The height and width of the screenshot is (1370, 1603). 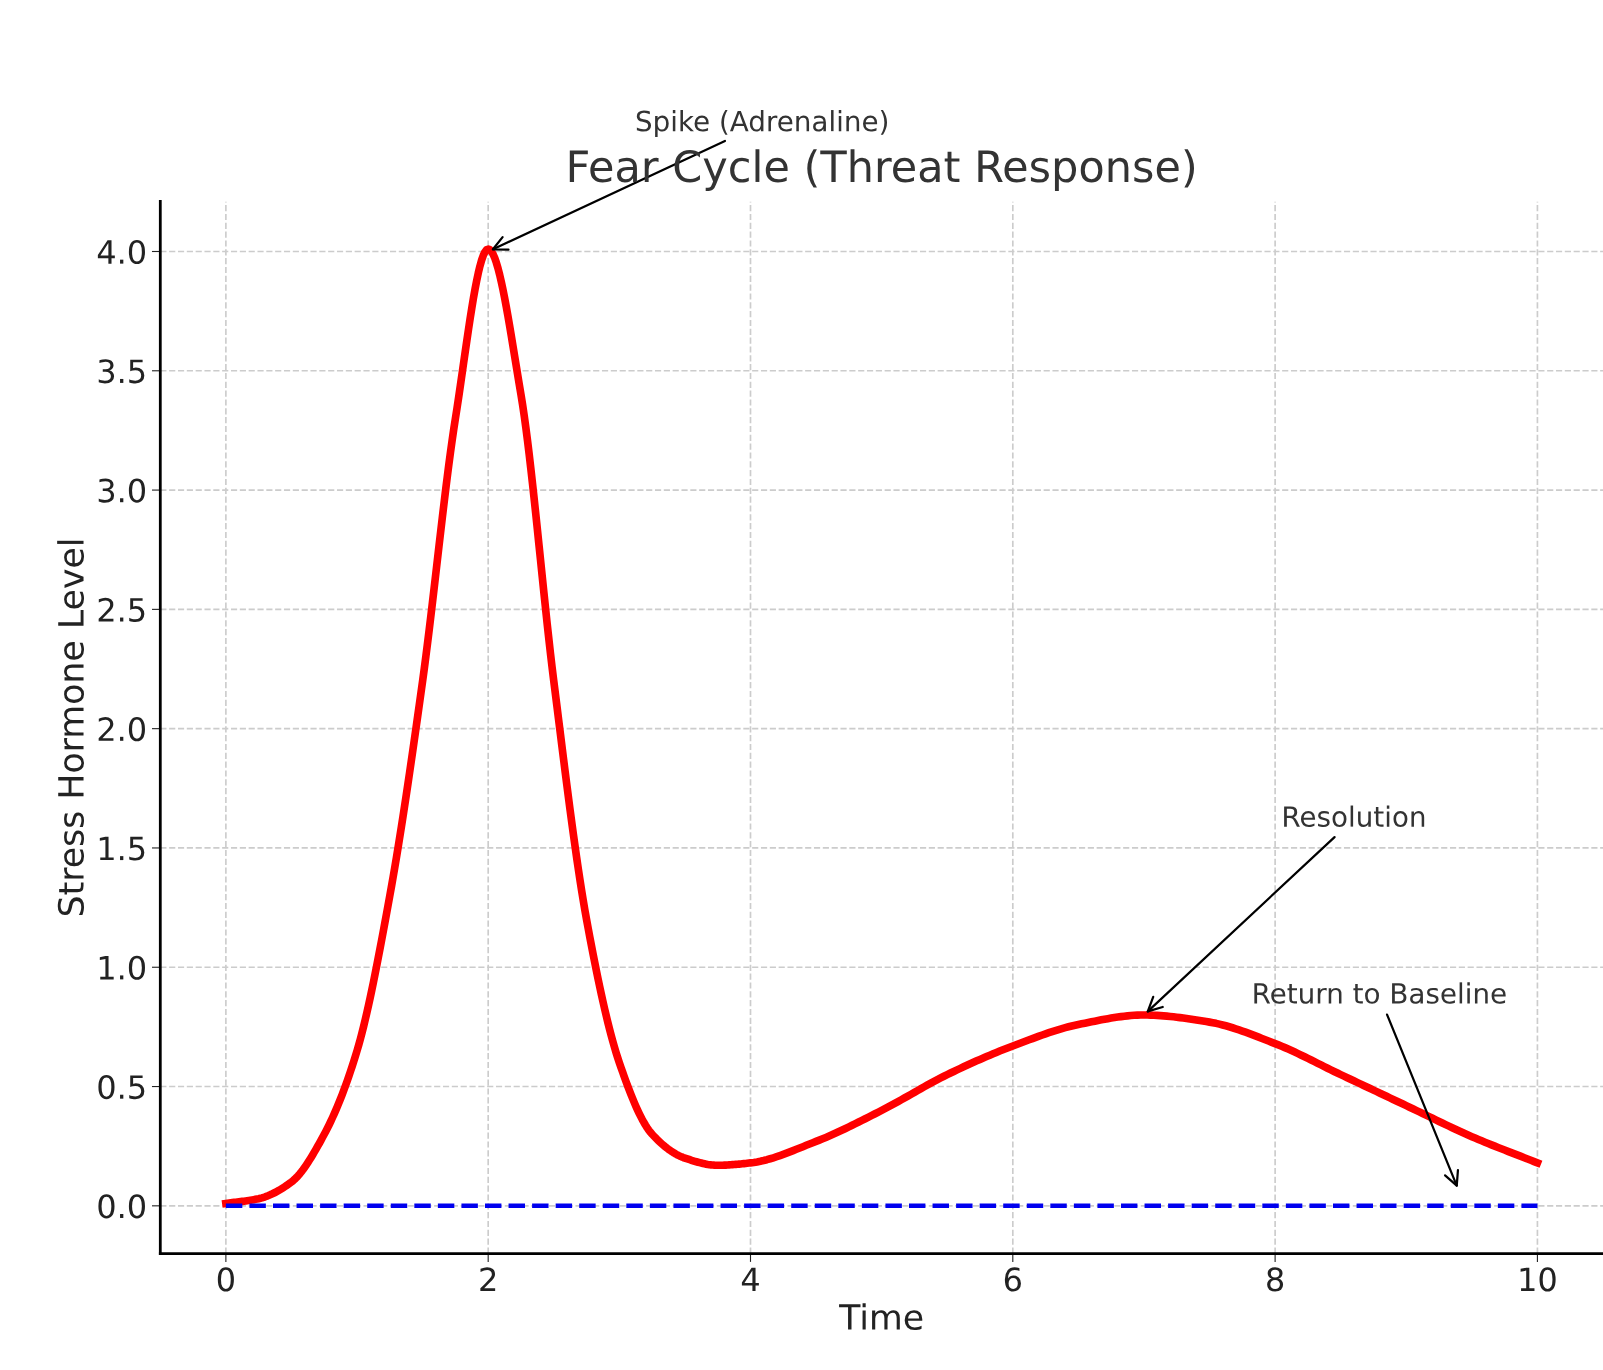 I want to click on y-tick-label: 2.0, so click(x=121, y=729).